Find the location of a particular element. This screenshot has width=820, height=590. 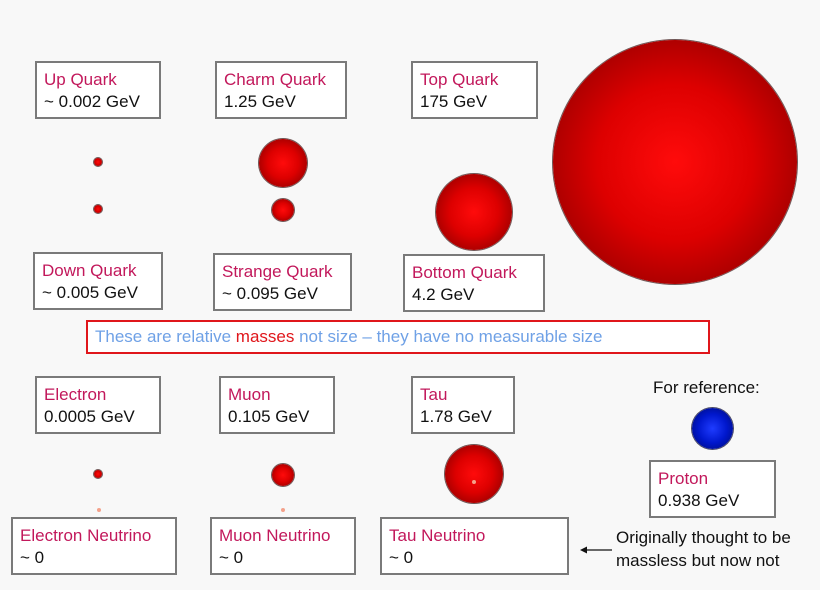

particle-name: Tau is located at coordinates (434, 394).